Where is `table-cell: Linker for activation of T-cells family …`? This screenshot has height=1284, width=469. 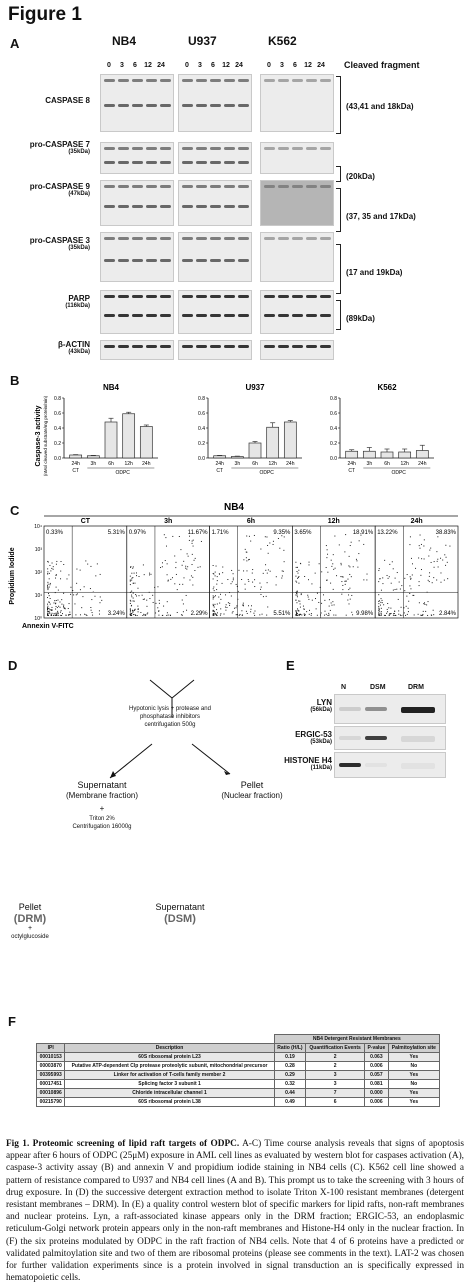 table-cell: Linker for activation of T-cells family … is located at coordinates (169, 1075).